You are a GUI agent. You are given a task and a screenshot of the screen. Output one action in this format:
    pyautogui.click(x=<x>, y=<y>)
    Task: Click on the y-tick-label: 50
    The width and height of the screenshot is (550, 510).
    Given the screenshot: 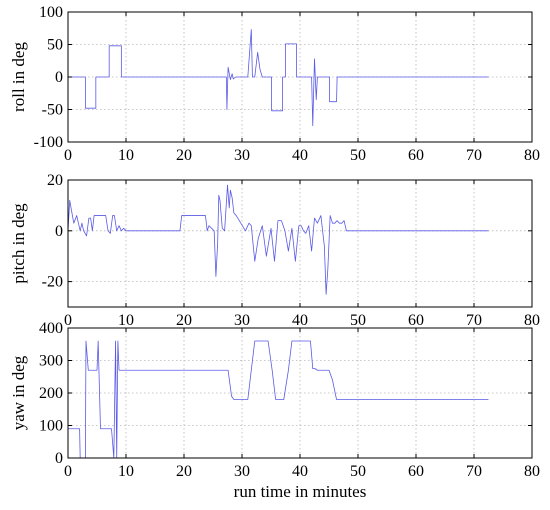 What is the action you would take?
    pyautogui.click(x=55, y=45)
    